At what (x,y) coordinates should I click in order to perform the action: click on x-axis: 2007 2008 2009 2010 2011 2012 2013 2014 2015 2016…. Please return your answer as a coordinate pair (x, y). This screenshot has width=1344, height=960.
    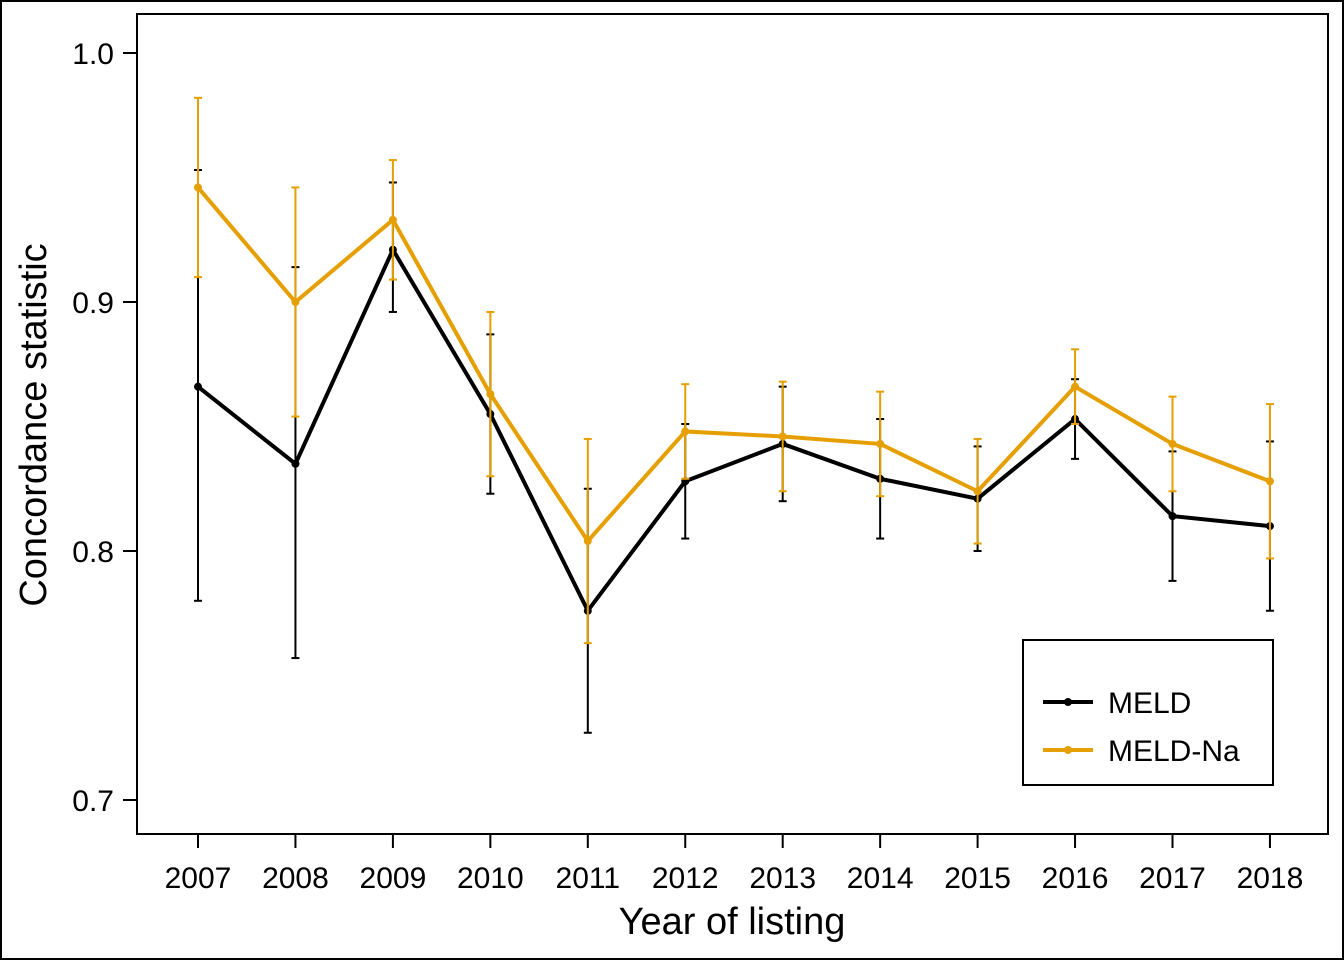
    Looking at the image, I should click on (734, 864).